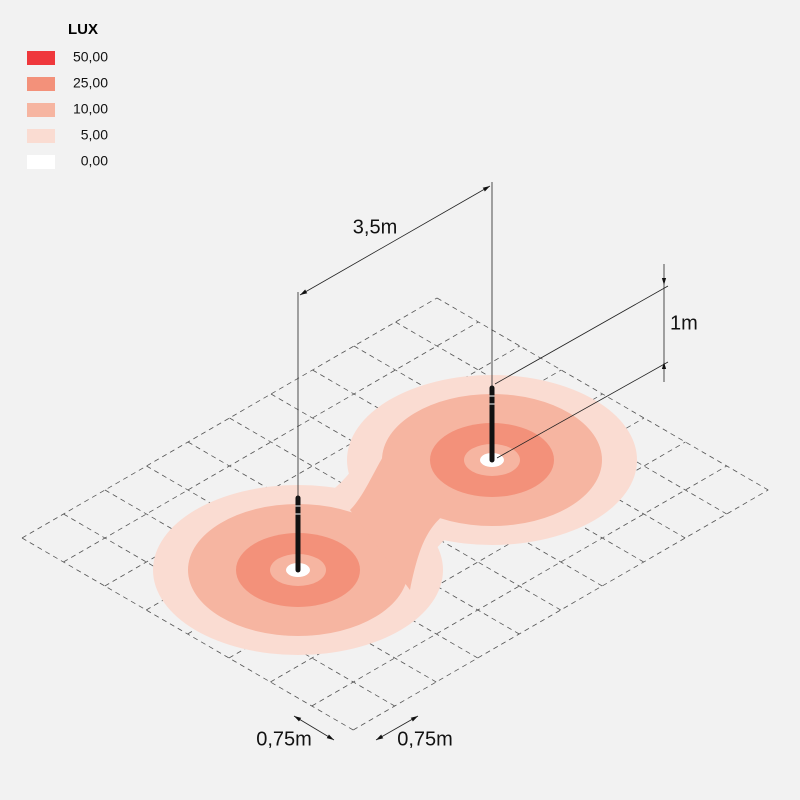 Image resolution: width=800 pixels, height=800 pixels. What do you see at coordinates (375, 227) in the screenshot?
I see `spacing-label: 3,5m` at bounding box center [375, 227].